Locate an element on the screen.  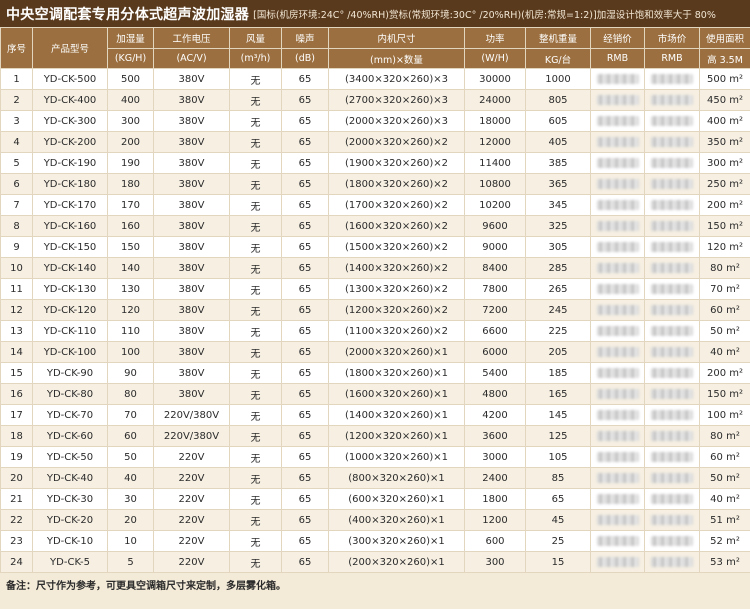
size-cell: (200×320×260)×1 is located at coordinates (396, 562).